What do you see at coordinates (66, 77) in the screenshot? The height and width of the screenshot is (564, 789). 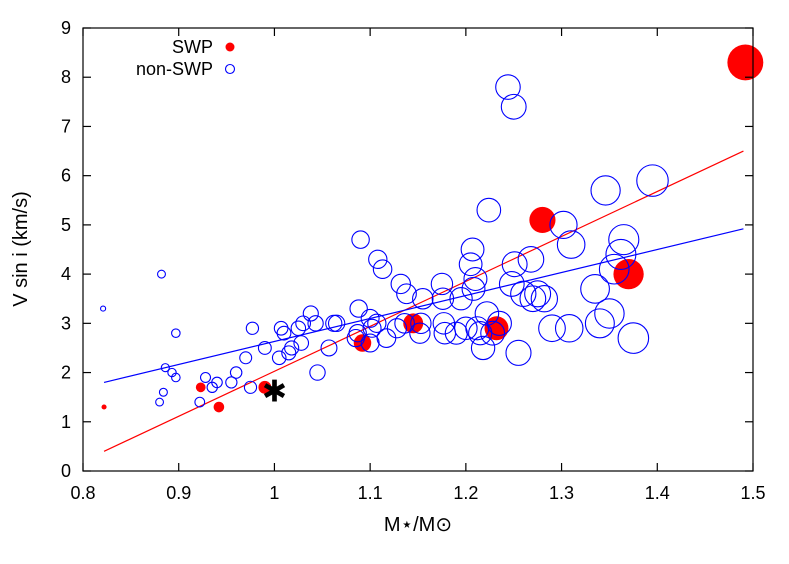 I see `y-tick-label-8: 8` at bounding box center [66, 77].